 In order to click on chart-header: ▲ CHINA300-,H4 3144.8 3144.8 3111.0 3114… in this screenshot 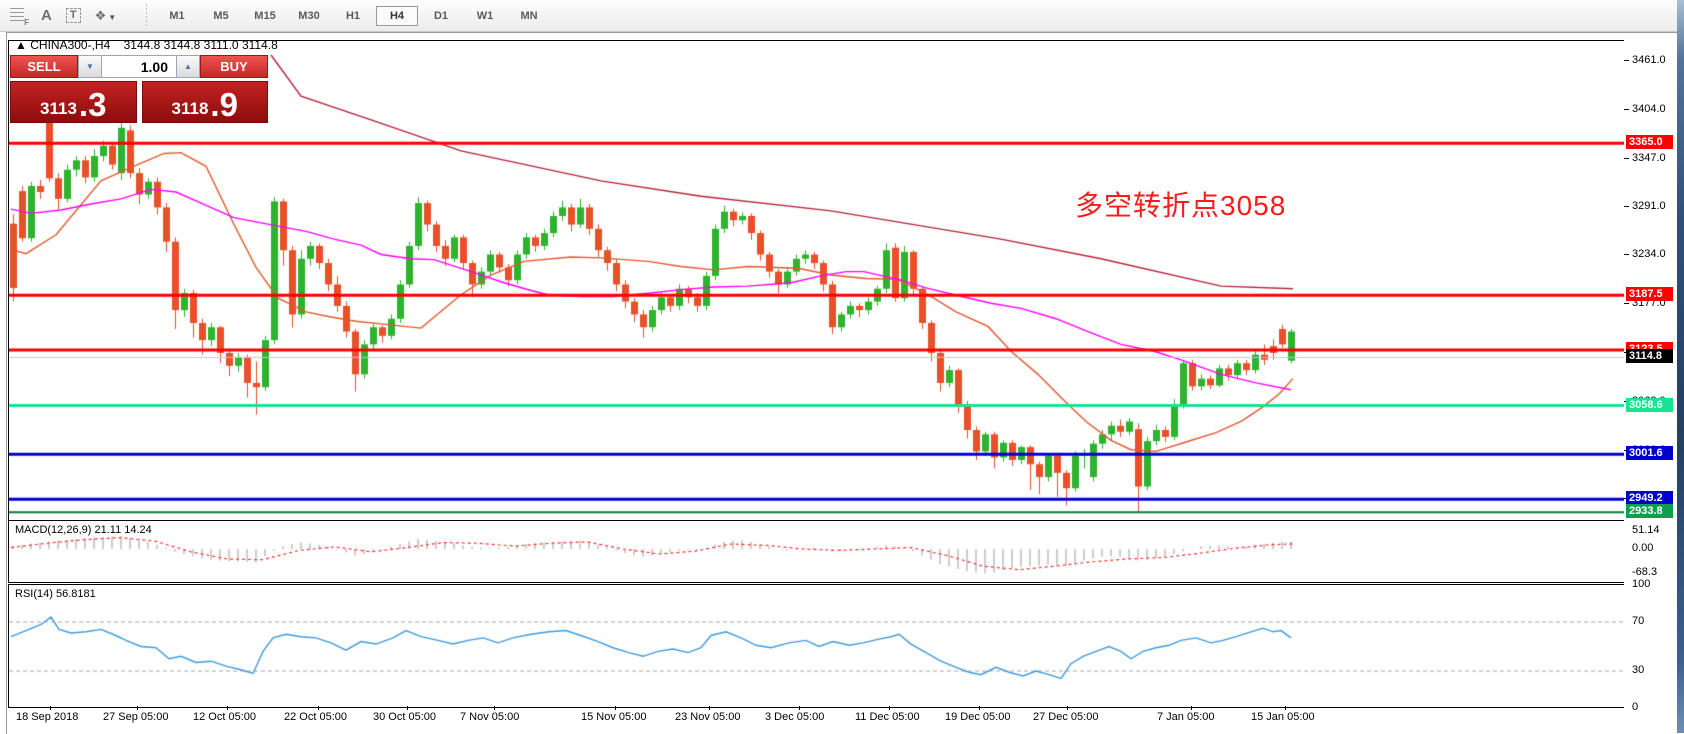, I will do `click(146, 45)`.